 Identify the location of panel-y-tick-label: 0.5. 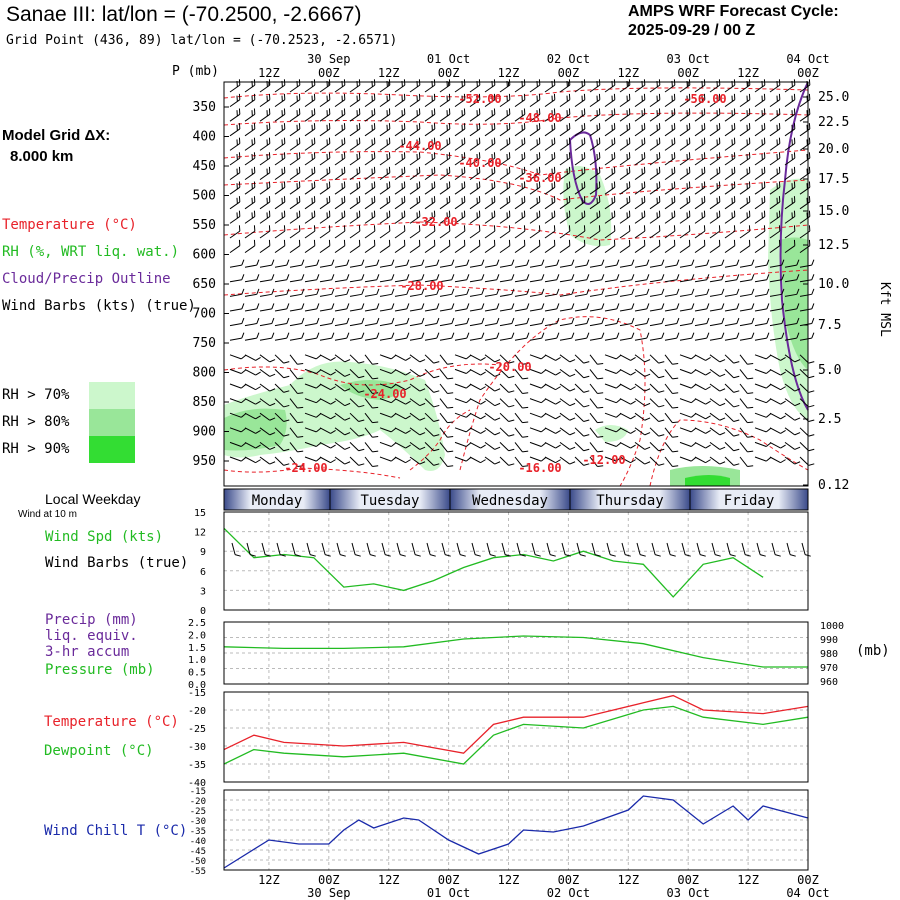
(197, 673).